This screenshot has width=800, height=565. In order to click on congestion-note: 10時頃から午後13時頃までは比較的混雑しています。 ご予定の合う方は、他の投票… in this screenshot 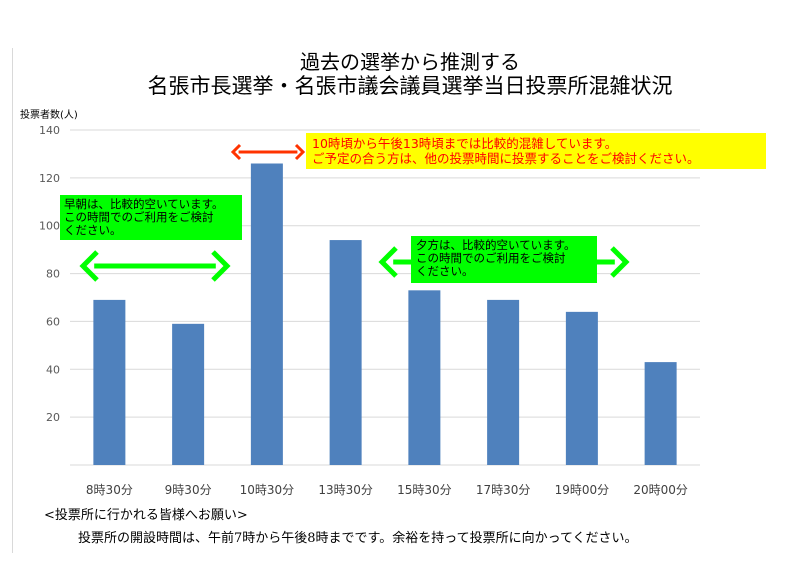, I will do `click(536, 151)`.